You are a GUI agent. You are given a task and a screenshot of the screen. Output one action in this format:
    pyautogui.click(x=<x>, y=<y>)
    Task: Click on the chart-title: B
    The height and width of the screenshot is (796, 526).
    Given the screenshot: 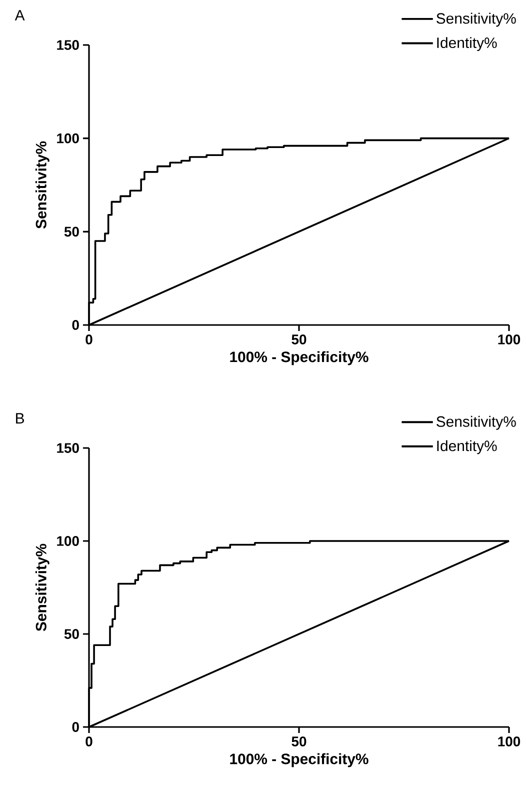 What is the action you would take?
    pyautogui.click(x=20, y=418)
    